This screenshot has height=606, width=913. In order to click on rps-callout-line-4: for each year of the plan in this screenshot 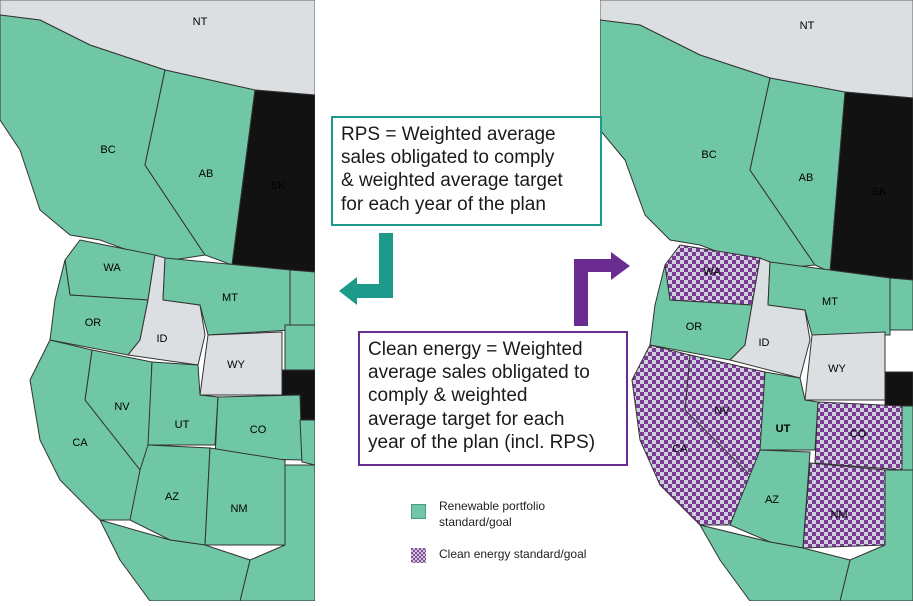, I will do `click(443, 204)`.